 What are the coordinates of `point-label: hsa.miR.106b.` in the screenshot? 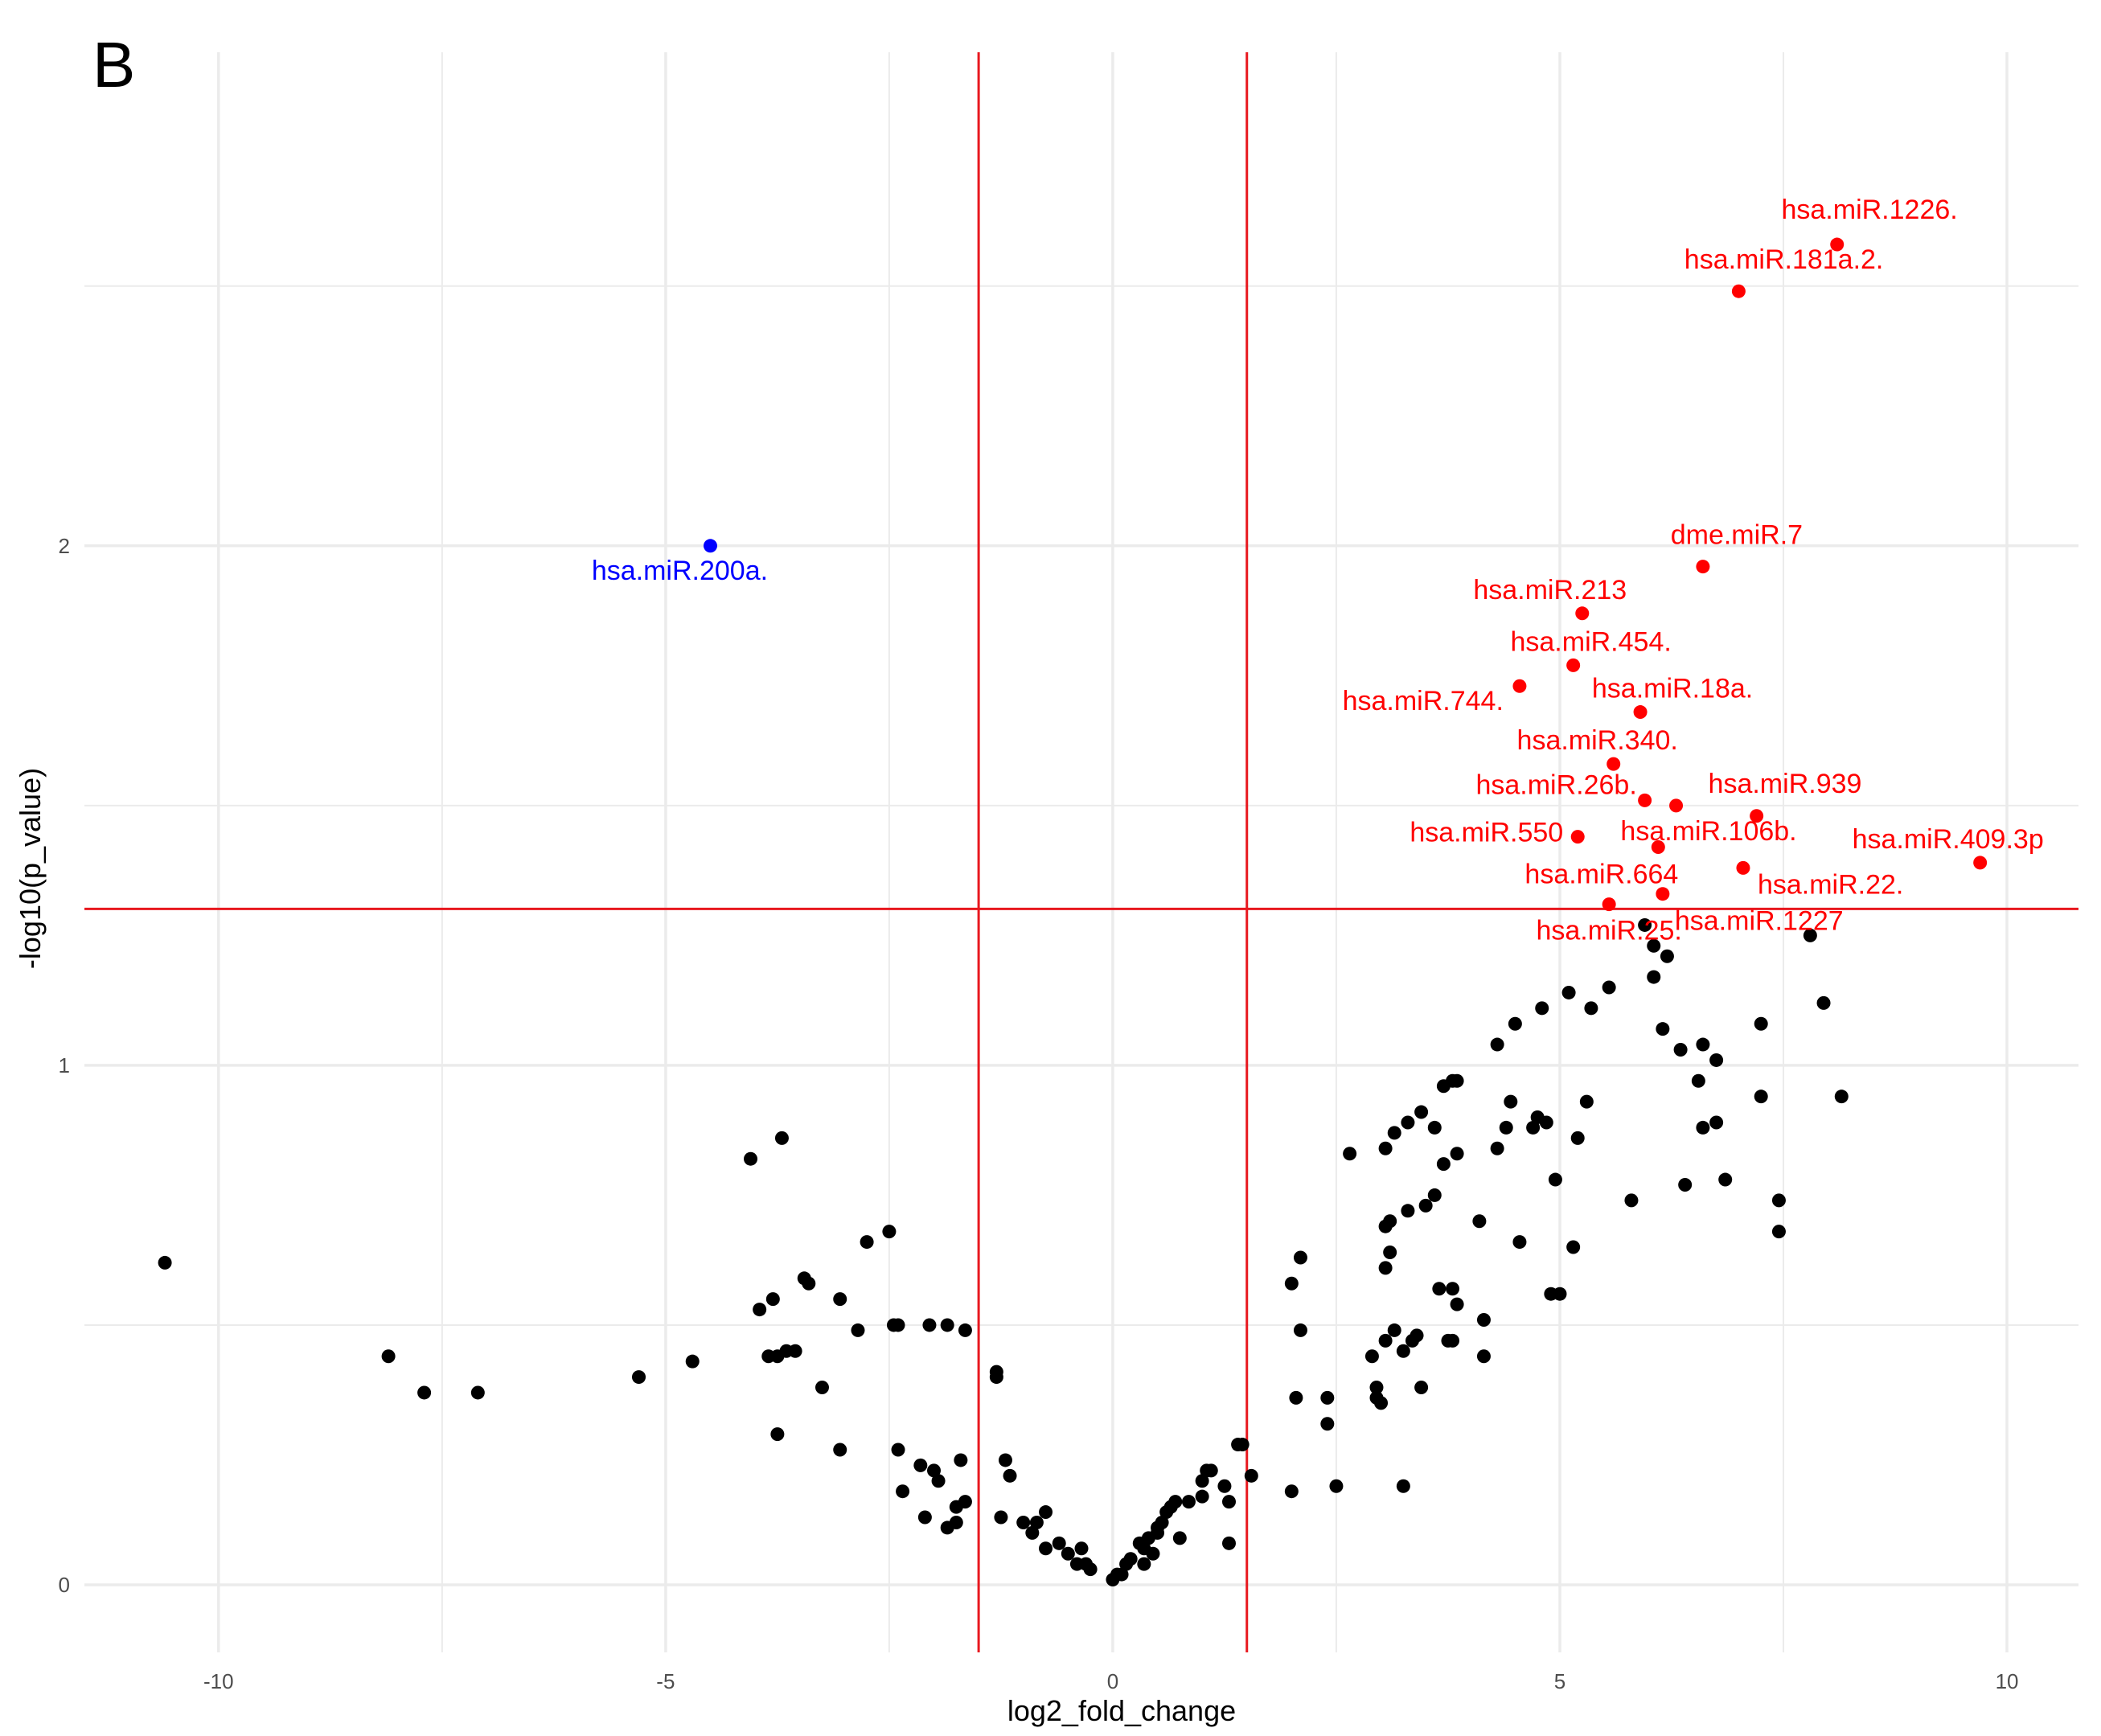 It's located at (1708, 831).